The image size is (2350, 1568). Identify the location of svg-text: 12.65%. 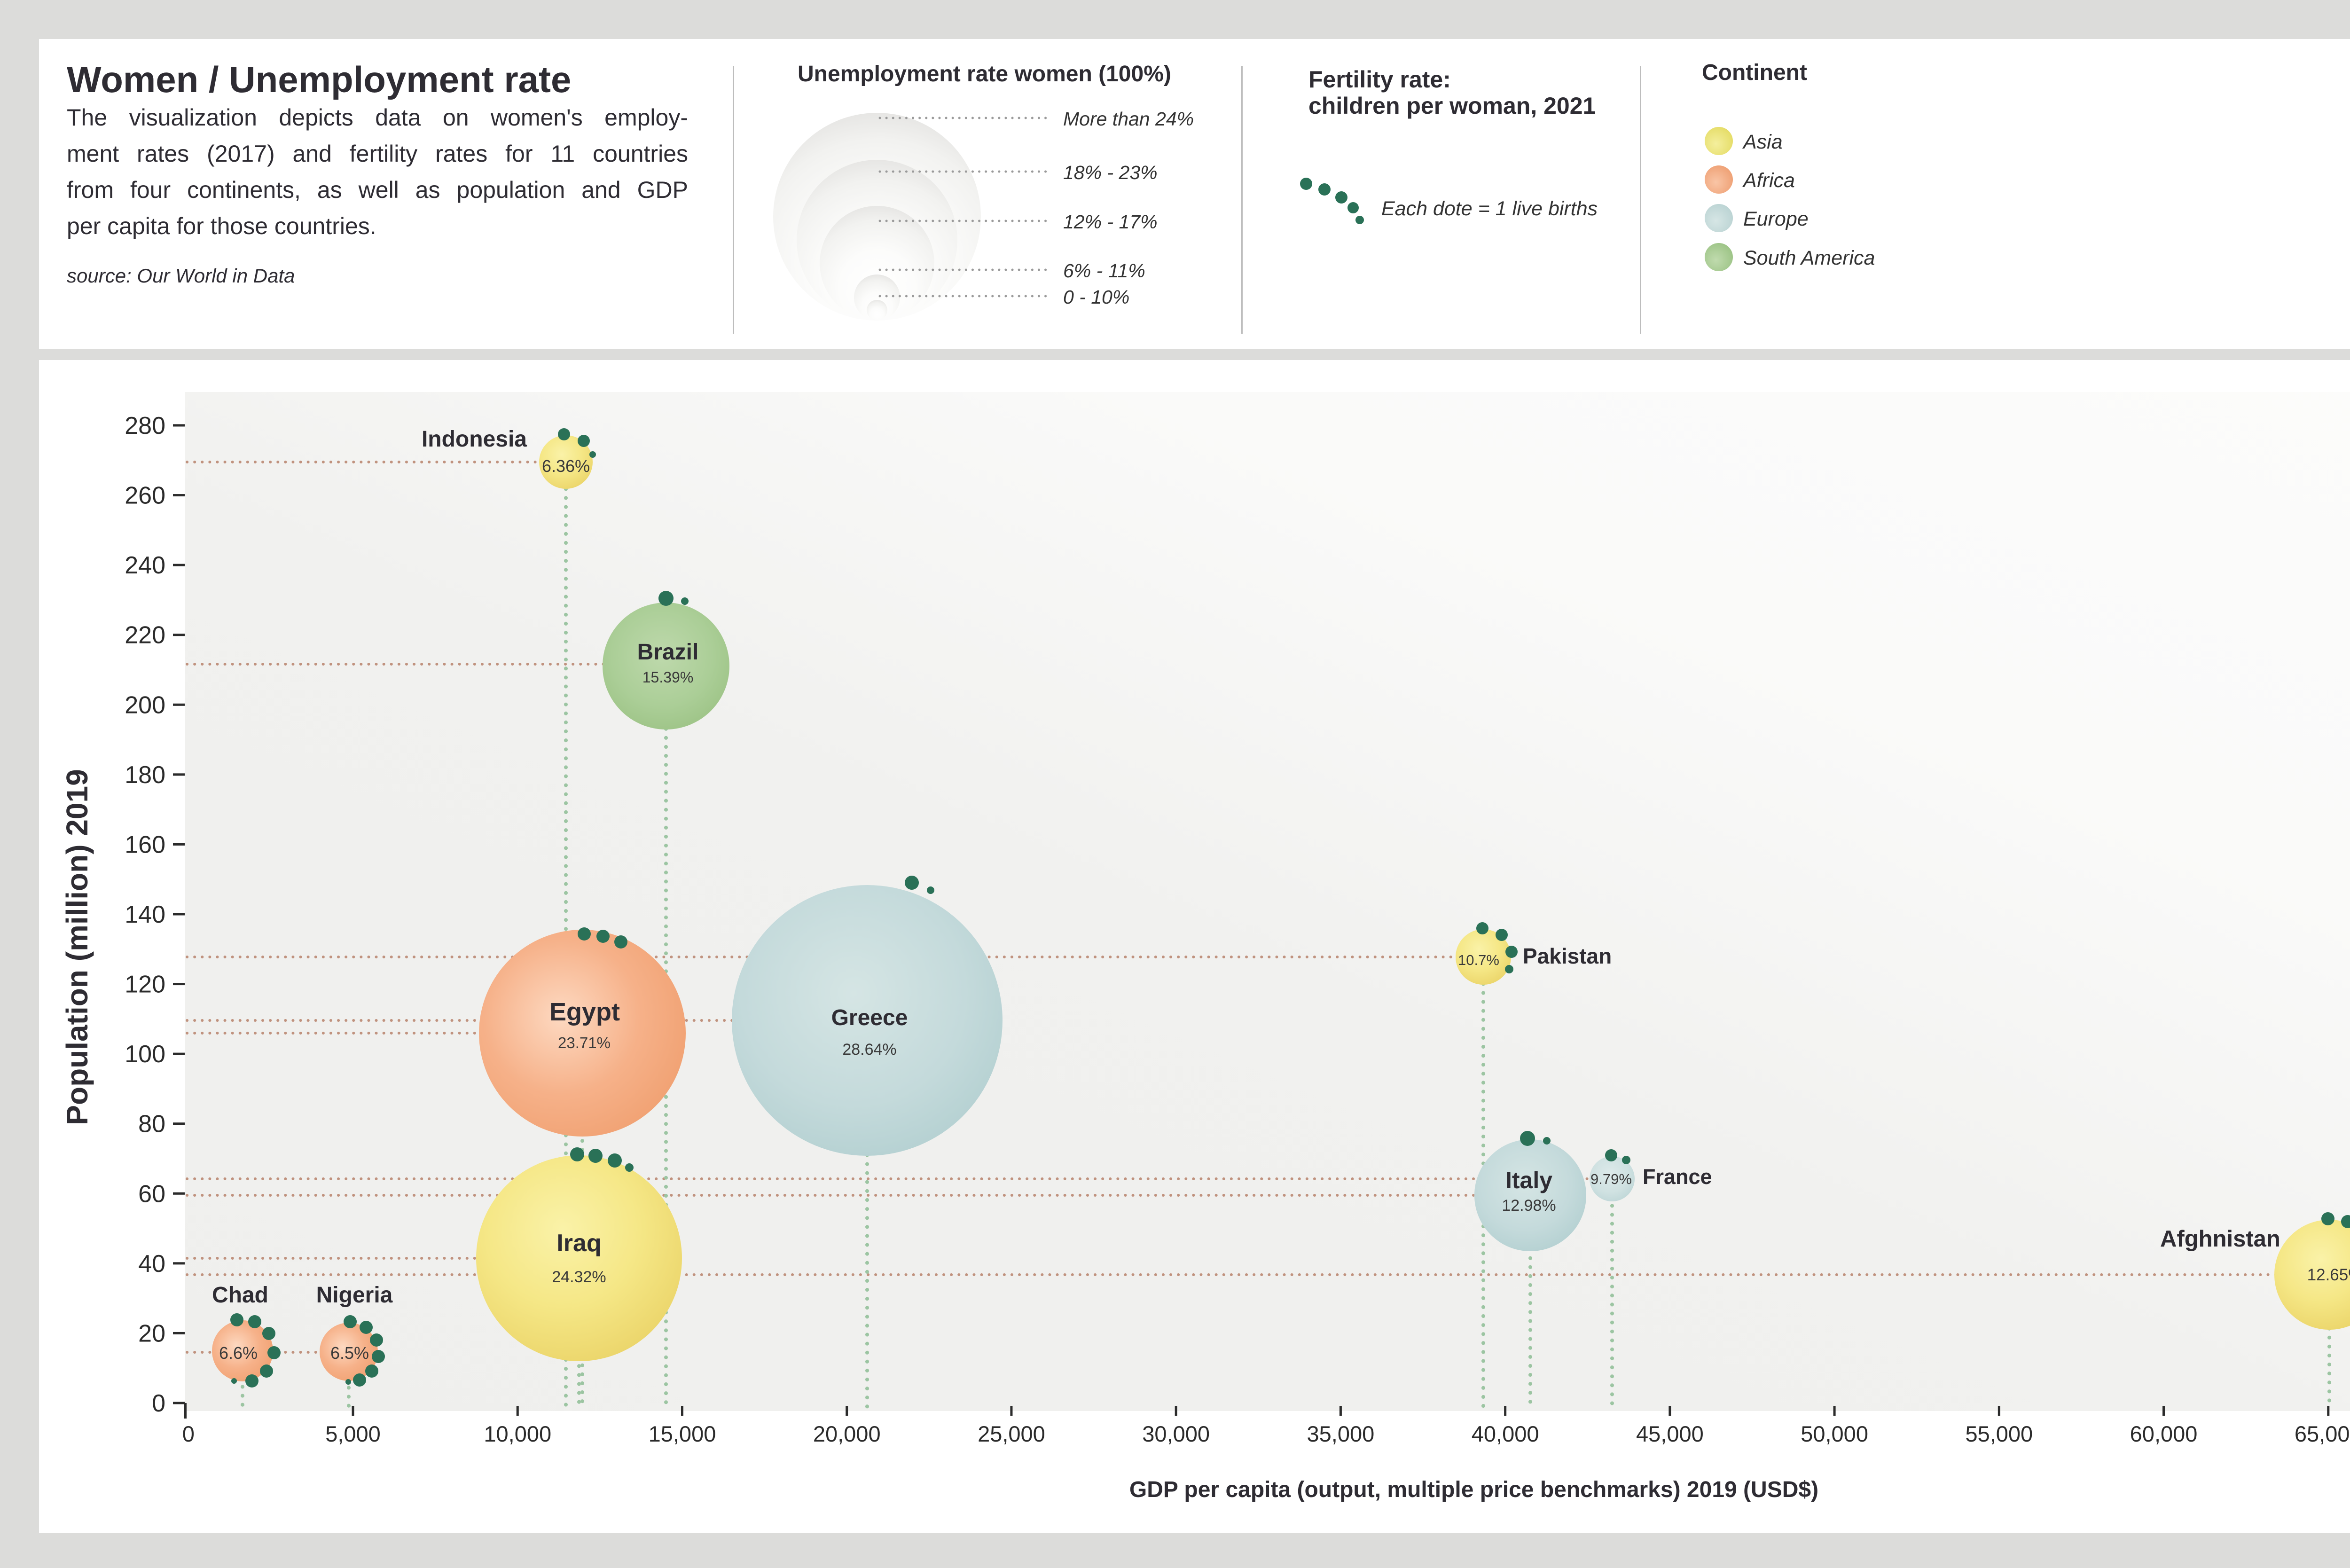
(2328, 1275).